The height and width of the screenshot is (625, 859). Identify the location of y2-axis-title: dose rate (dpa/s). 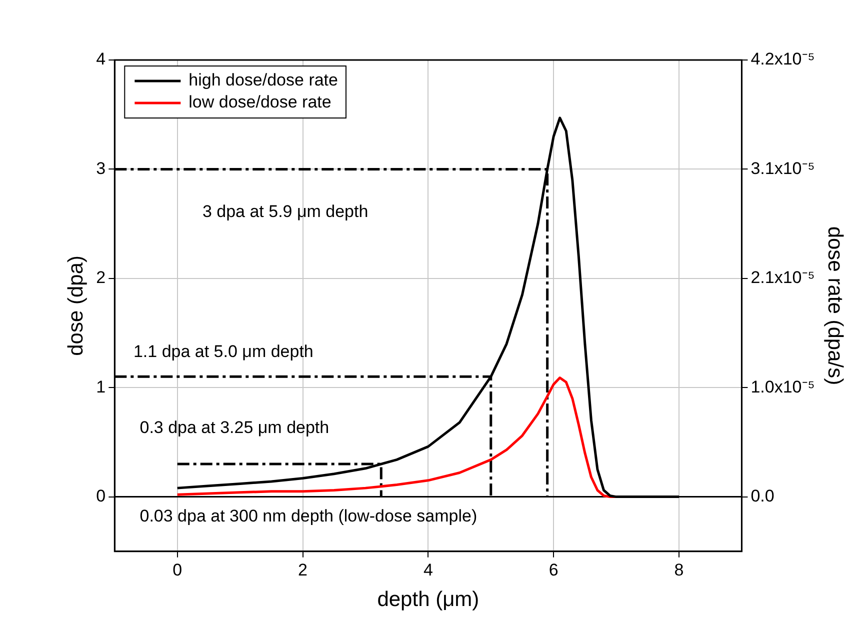
(835, 306).